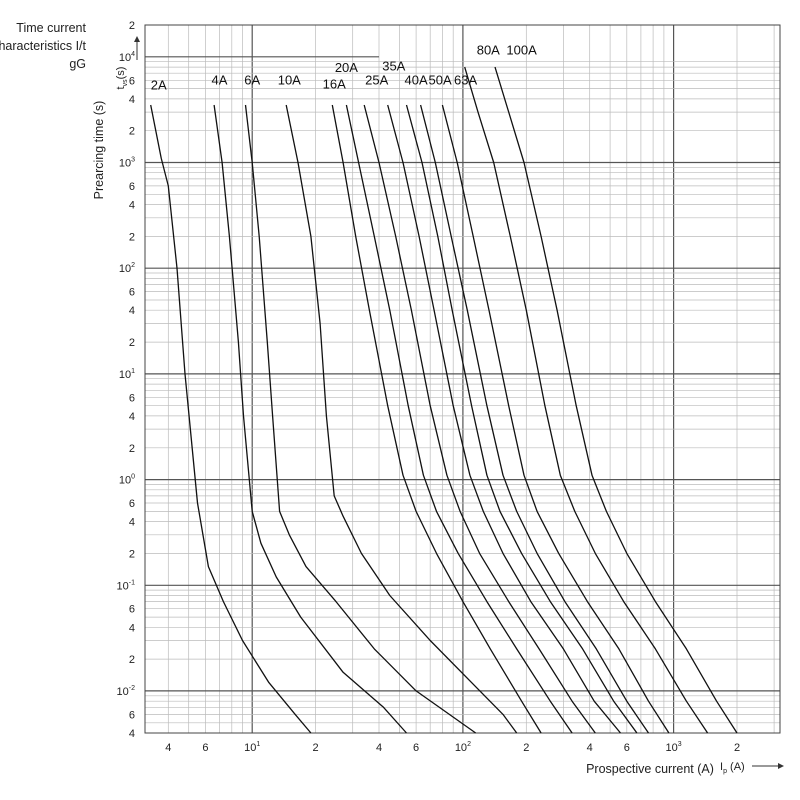 Image resolution: width=800 pixels, height=800 pixels. I want to click on label-100a: 100A, so click(521, 50).